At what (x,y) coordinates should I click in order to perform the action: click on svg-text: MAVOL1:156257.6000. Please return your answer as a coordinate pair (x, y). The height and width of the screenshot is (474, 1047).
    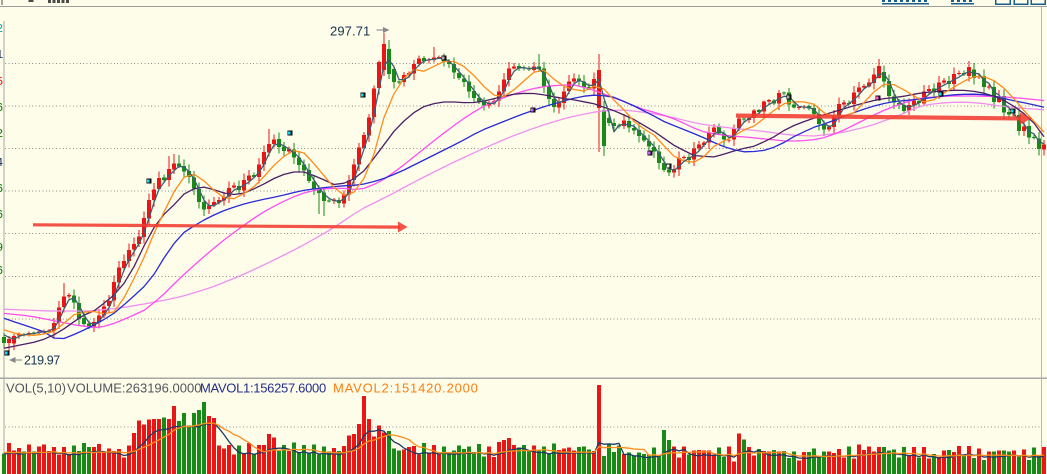
    Looking at the image, I should click on (263, 388).